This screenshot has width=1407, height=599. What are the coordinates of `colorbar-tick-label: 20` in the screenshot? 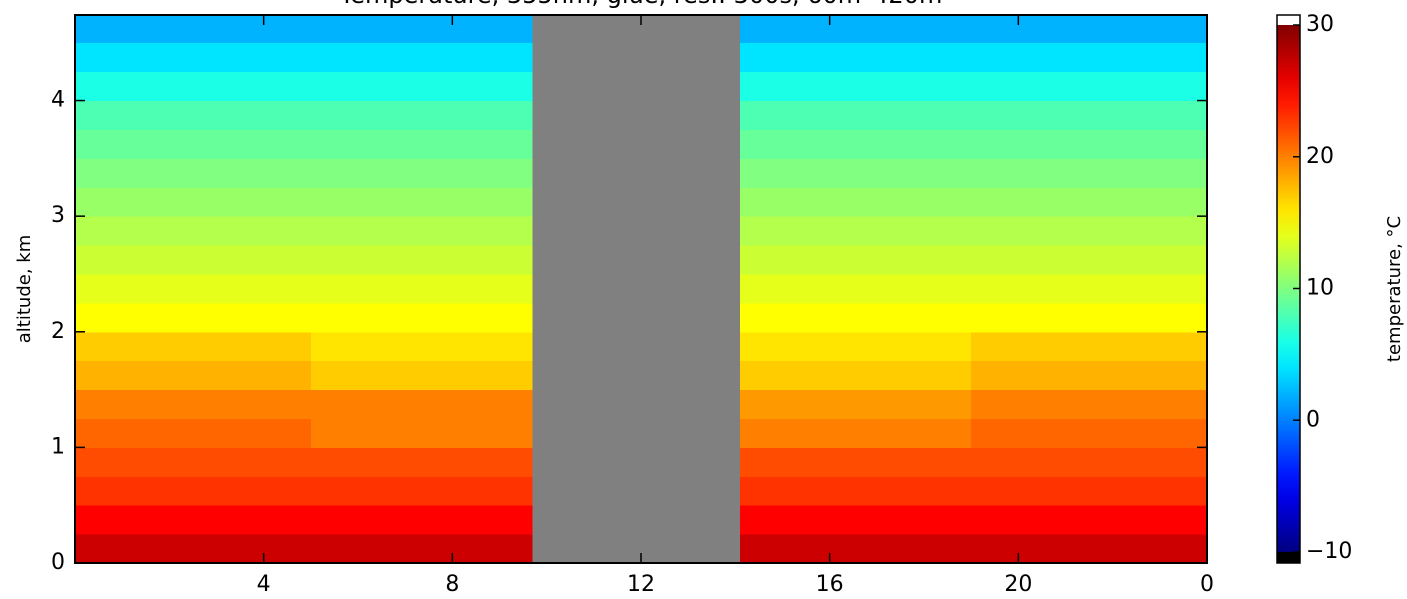 It's located at (1320, 156).